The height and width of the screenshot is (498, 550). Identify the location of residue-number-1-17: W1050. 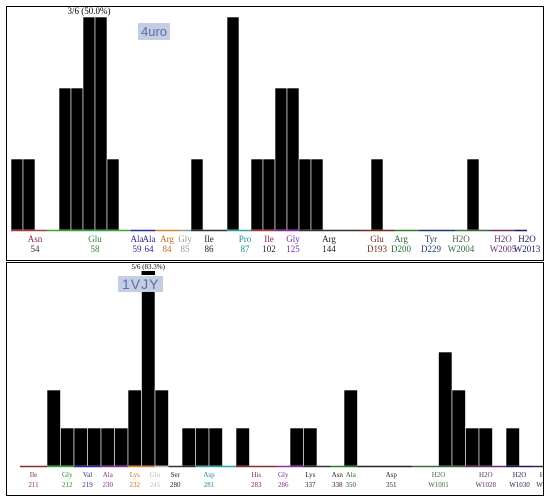
(539, 485).